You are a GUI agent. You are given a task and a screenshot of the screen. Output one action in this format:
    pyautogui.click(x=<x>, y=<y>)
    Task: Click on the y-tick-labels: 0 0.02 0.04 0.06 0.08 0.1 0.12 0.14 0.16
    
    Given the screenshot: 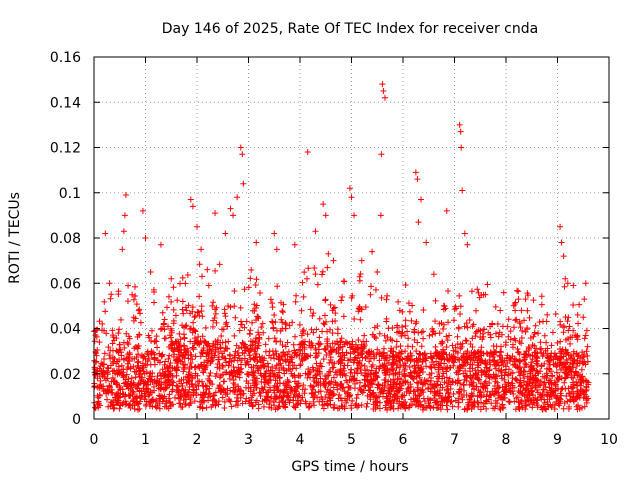 What is the action you would take?
    pyautogui.click(x=65, y=239)
    